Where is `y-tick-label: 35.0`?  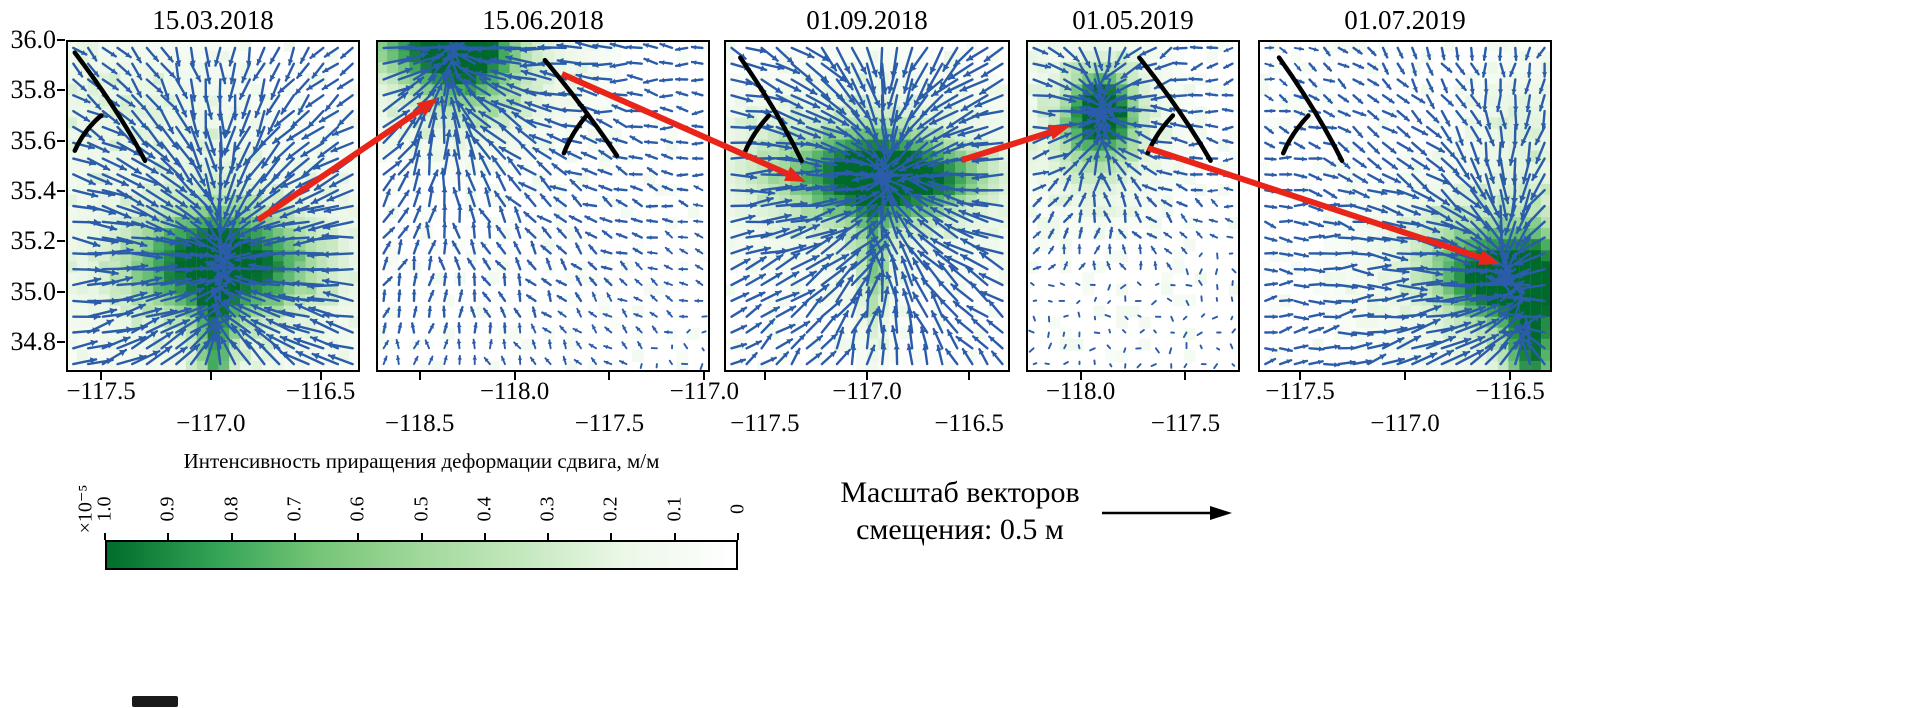
y-tick-label: 35.0 is located at coordinates (33, 291).